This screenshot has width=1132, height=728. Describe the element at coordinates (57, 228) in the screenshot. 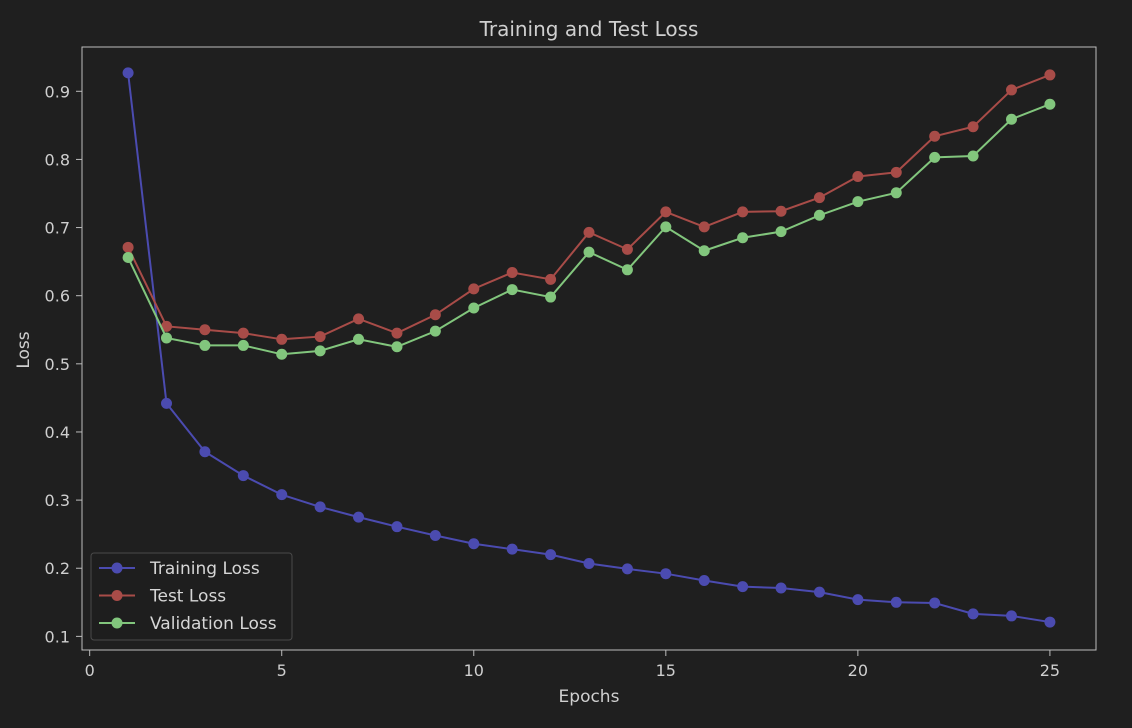

I see `y-tick-label: 0.7` at that location.